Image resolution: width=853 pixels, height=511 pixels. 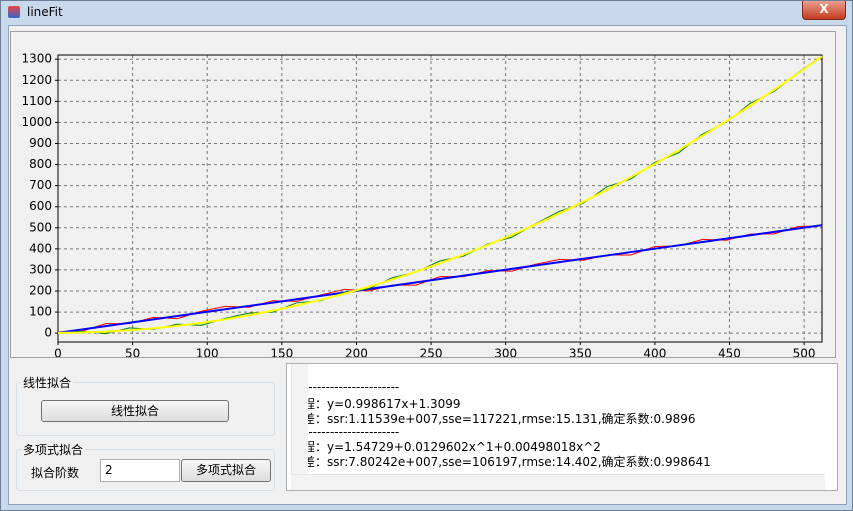 What do you see at coordinates (729, 352) in the screenshot?
I see `x-tick-label: 450` at bounding box center [729, 352].